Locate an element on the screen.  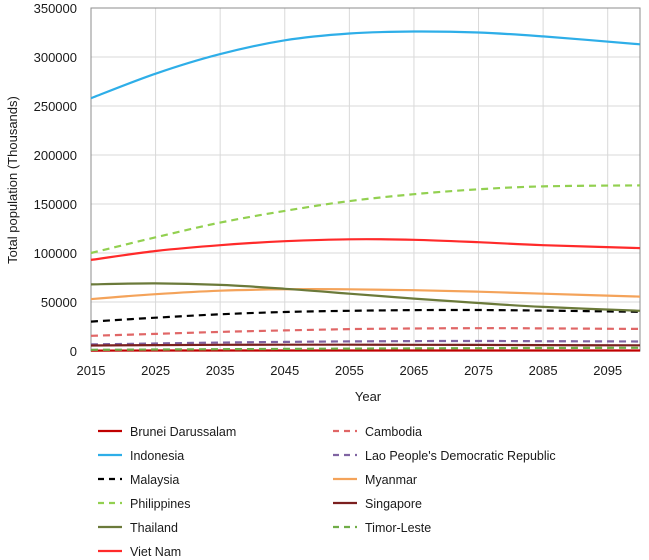
series-line-singapore is located at coordinates (365, 345).